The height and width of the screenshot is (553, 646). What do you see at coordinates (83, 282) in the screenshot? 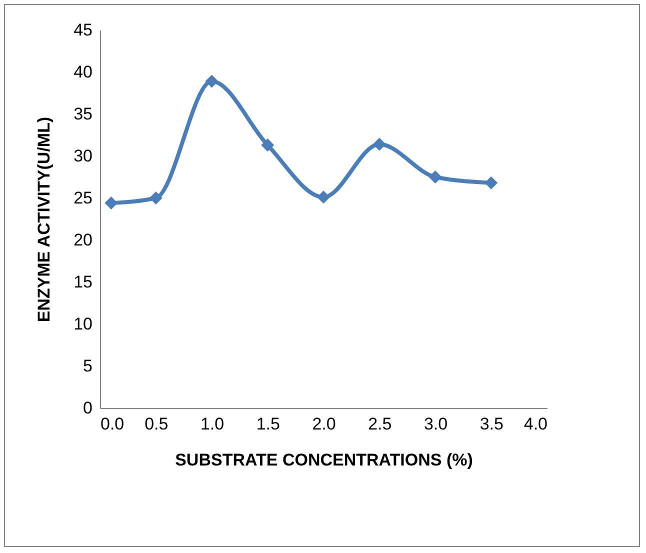
I see `y-tick-label: 15` at bounding box center [83, 282].